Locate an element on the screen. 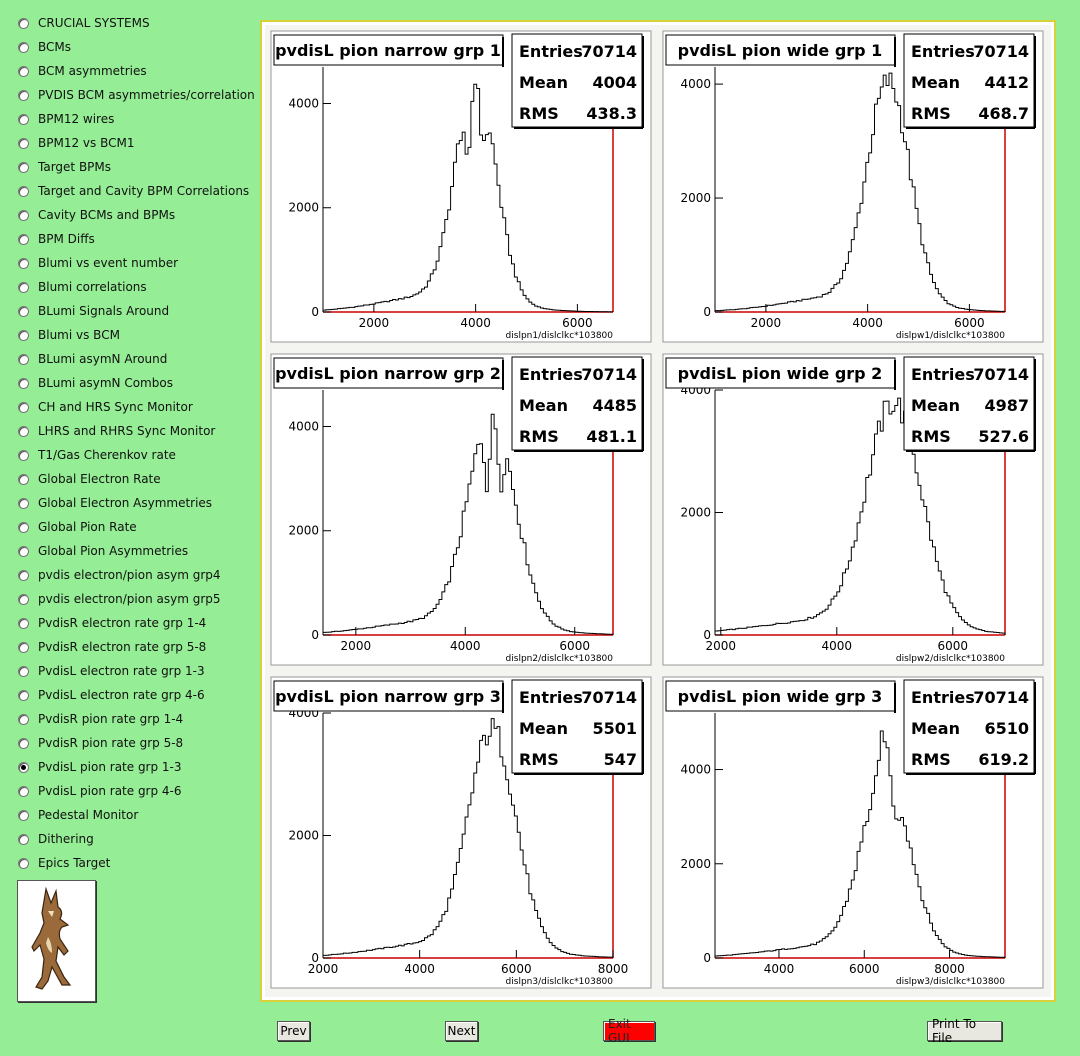  page-radio-label: Blumi vs BCM is located at coordinates (79, 335).